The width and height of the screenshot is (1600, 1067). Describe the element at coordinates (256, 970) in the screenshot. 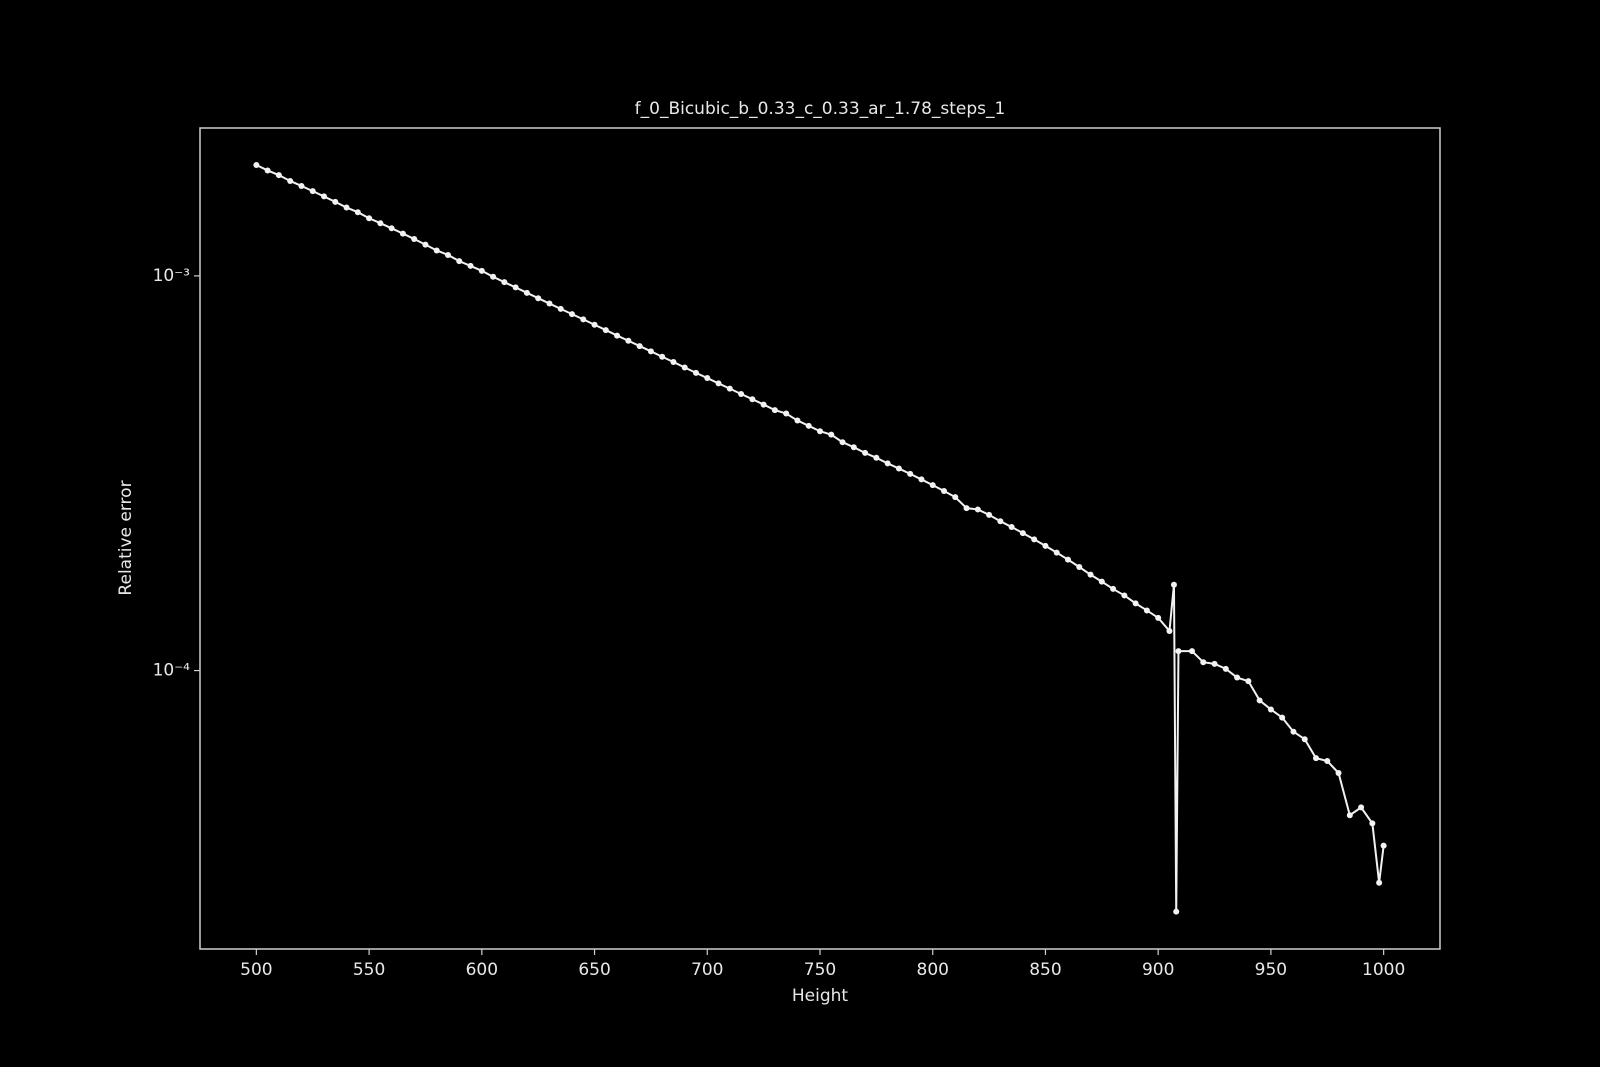

I see `x-tick-label: 500` at that location.